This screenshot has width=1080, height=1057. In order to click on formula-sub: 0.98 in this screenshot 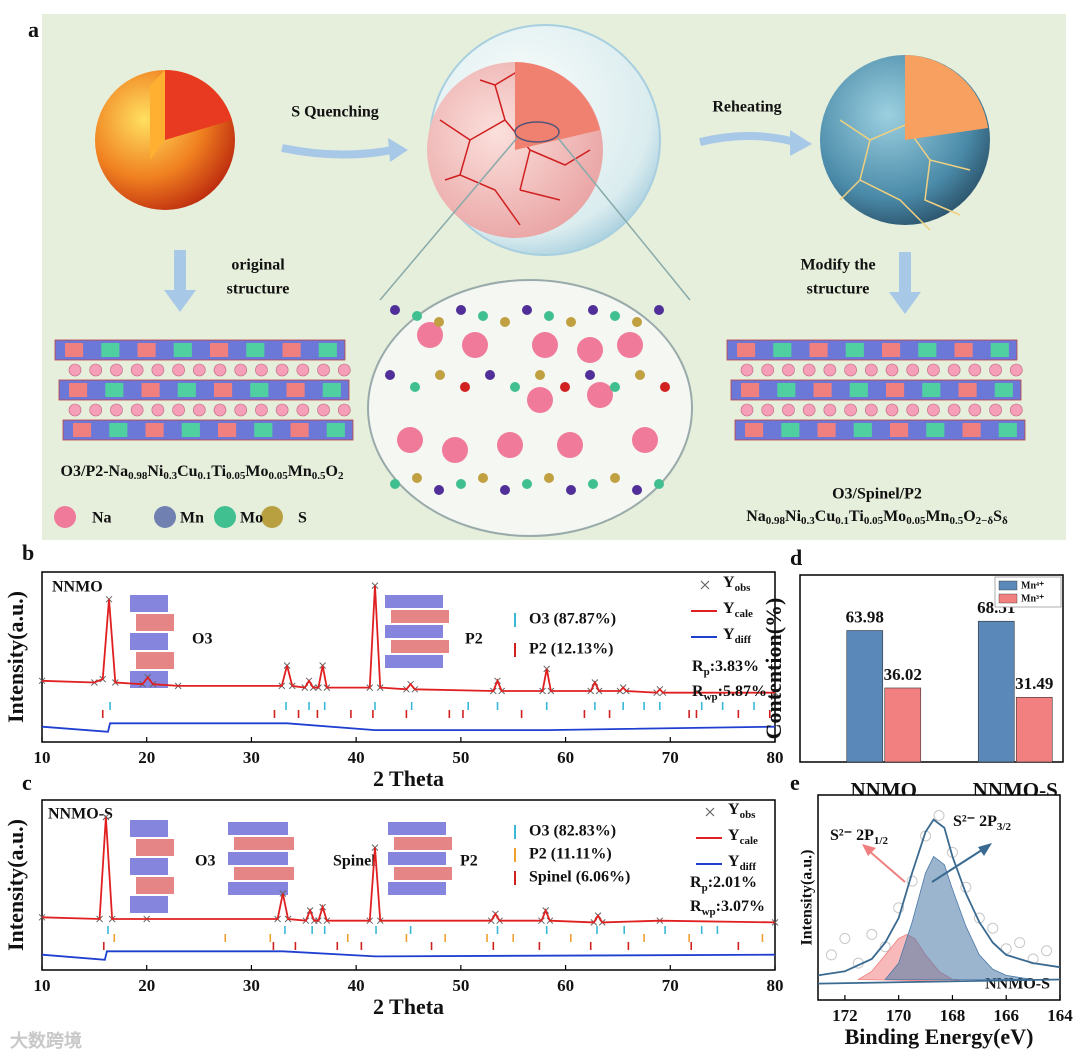, I will do `click(138, 476)`.